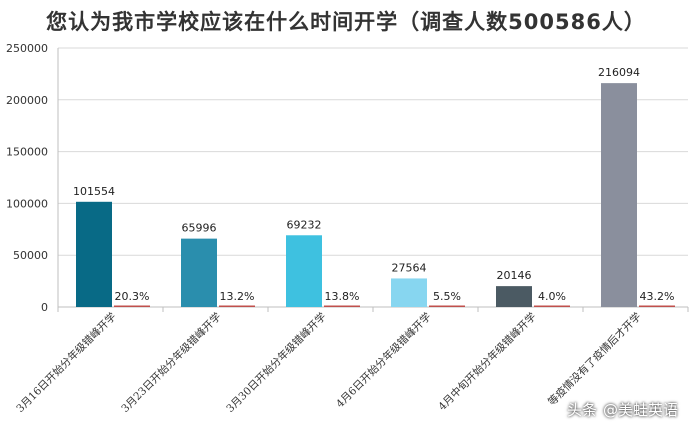 The height and width of the screenshot is (434, 692). Describe the element at coordinates (27, 152) in the screenshot. I see `y-tick-label: 150000` at that location.